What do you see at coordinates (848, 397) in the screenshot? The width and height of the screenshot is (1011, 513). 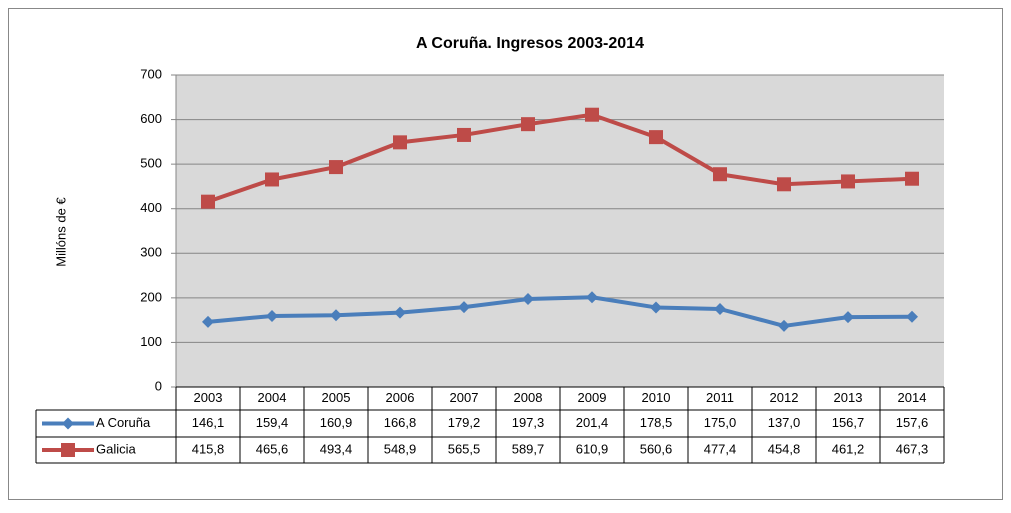 I see `x-tick-label: 2013` at bounding box center [848, 397].